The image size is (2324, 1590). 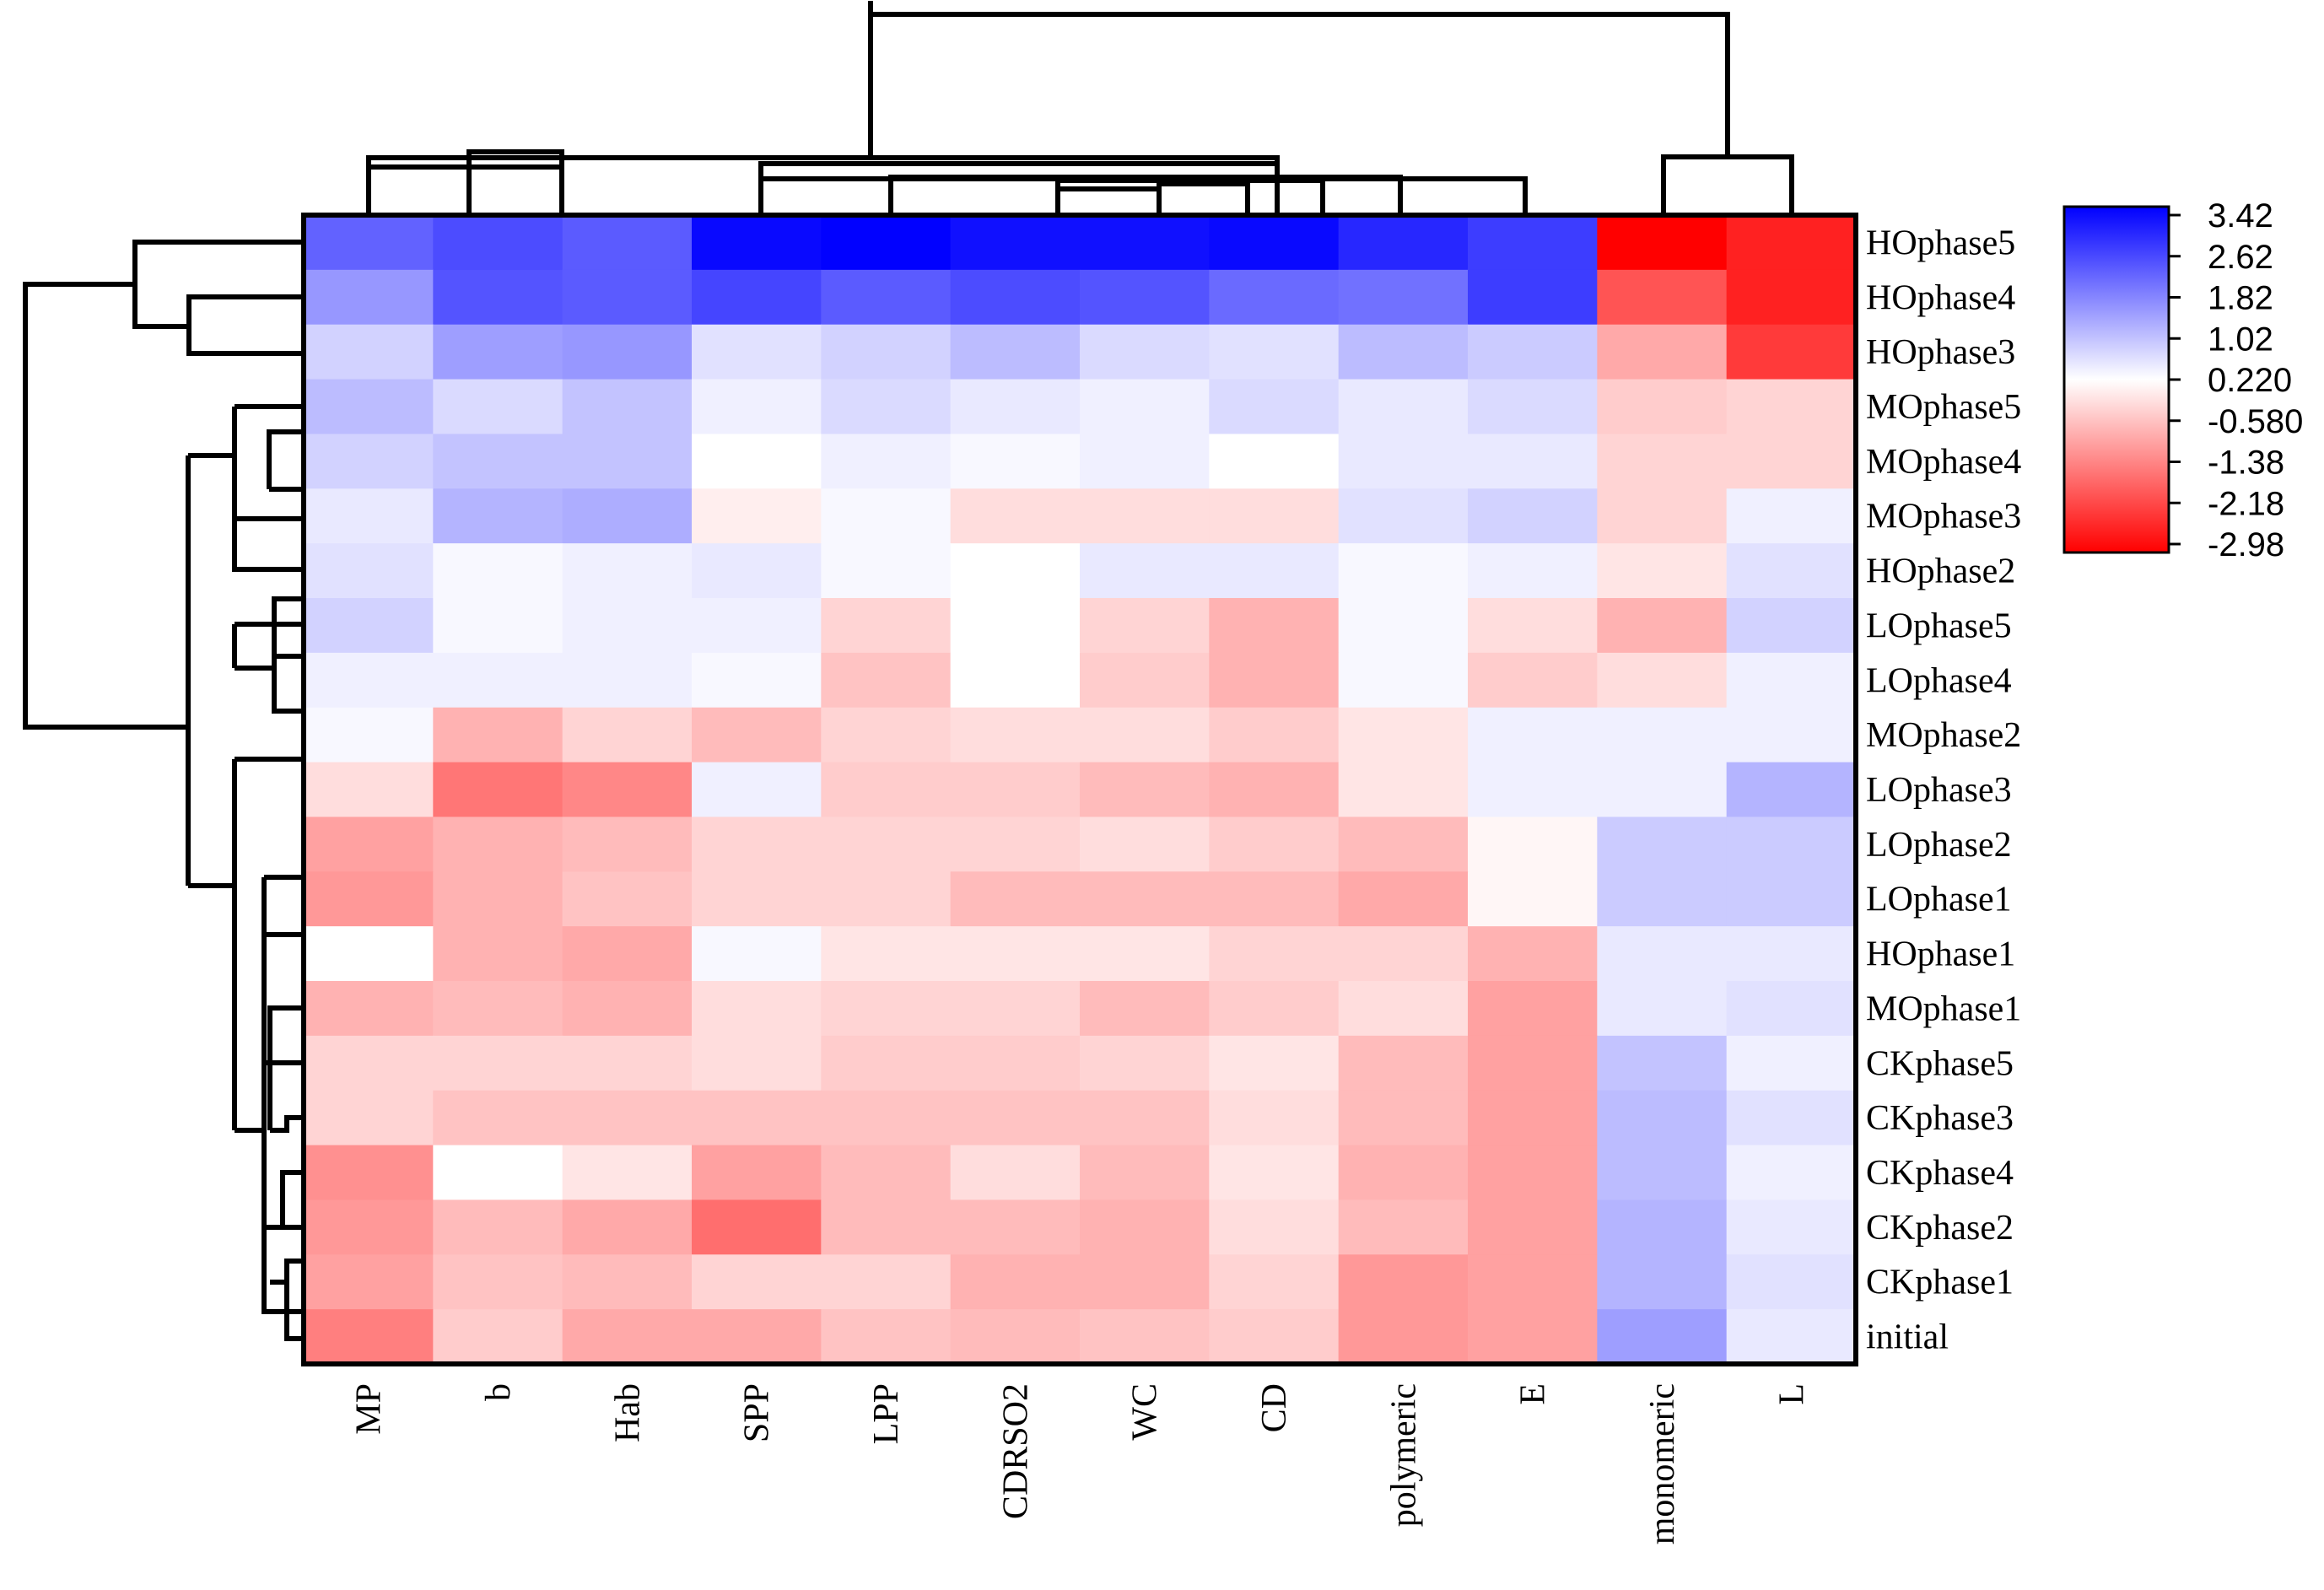 What do you see at coordinates (1080, 108) in the screenshot?
I see `column-dendrogram` at bounding box center [1080, 108].